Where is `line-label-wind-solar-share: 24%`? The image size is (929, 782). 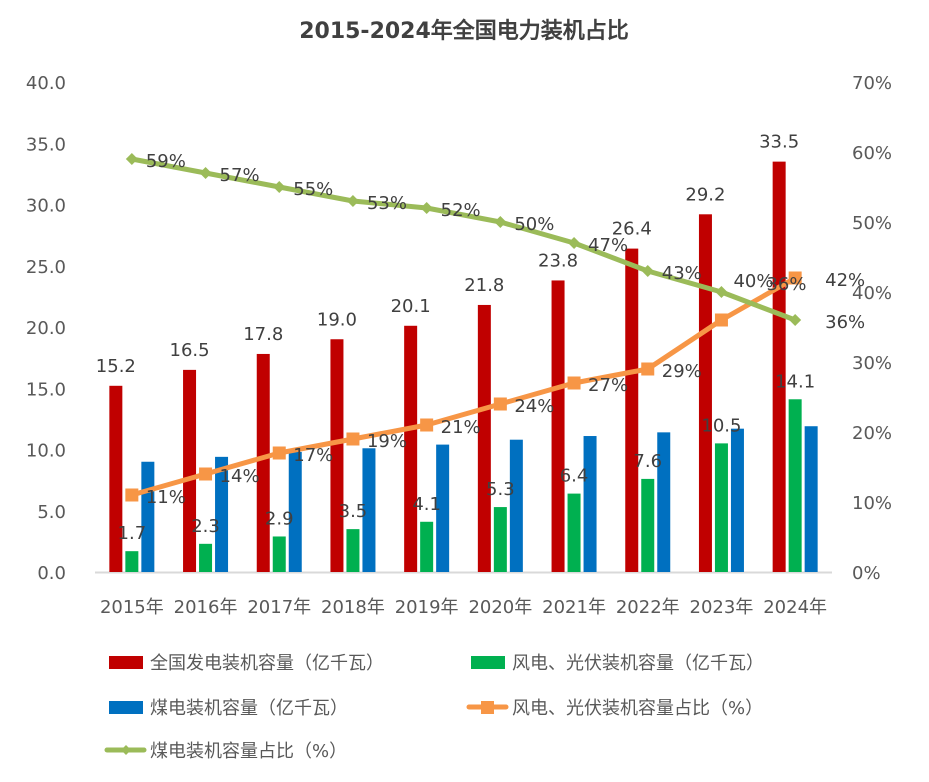 line-label-wind-solar-share: 24% is located at coordinates (534, 406).